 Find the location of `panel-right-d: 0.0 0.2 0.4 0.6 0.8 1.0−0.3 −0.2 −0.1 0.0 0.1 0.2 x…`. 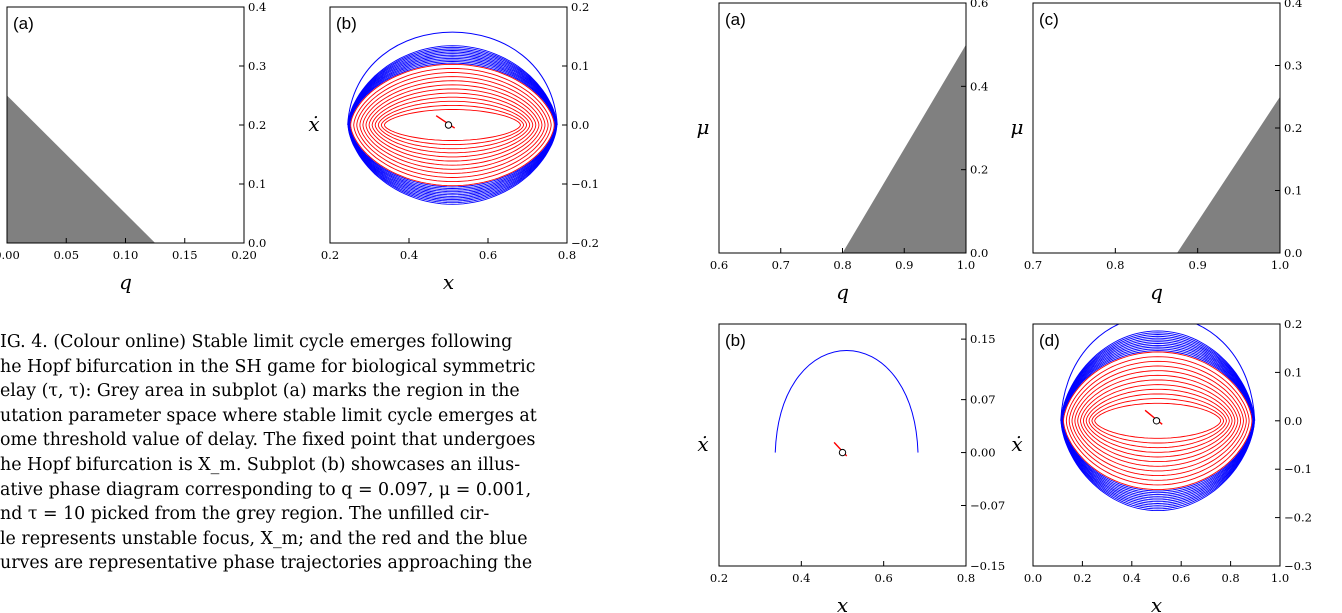

panel-right-d: 0.0 0.2 0.4 0.6 0.8 1.0−0.3 −0.2 −0.1 0.0 0.1 0.2 x… is located at coordinates (1161, 465).